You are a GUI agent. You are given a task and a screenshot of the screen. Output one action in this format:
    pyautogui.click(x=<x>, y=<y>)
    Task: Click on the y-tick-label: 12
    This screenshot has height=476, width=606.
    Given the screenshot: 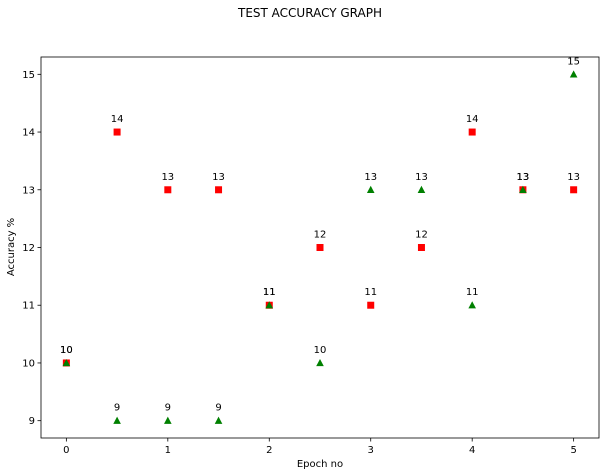 What is the action you would take?
    pyautogui.click(x=28, y=248)
    